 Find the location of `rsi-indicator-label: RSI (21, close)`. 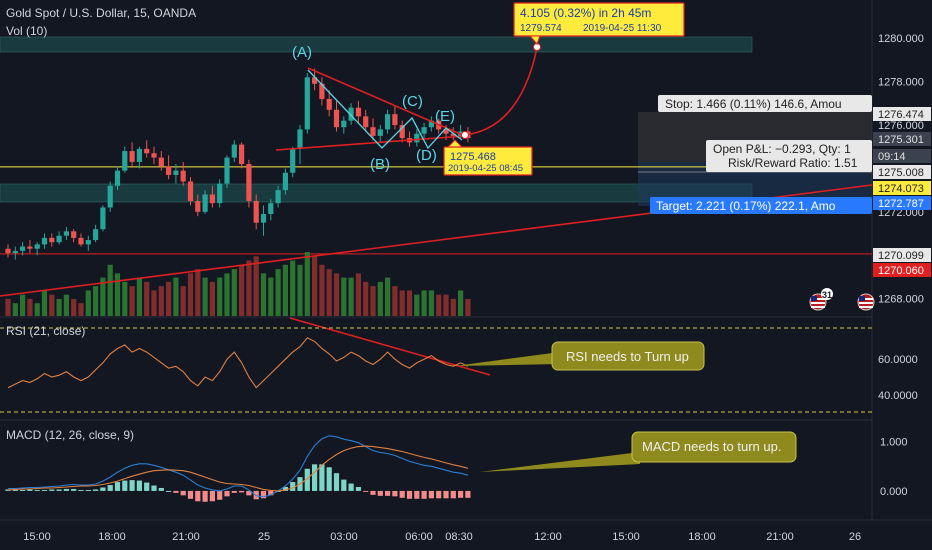

rsi-indicator-label: RSI (21, close) is located at coordinates (46, 331).